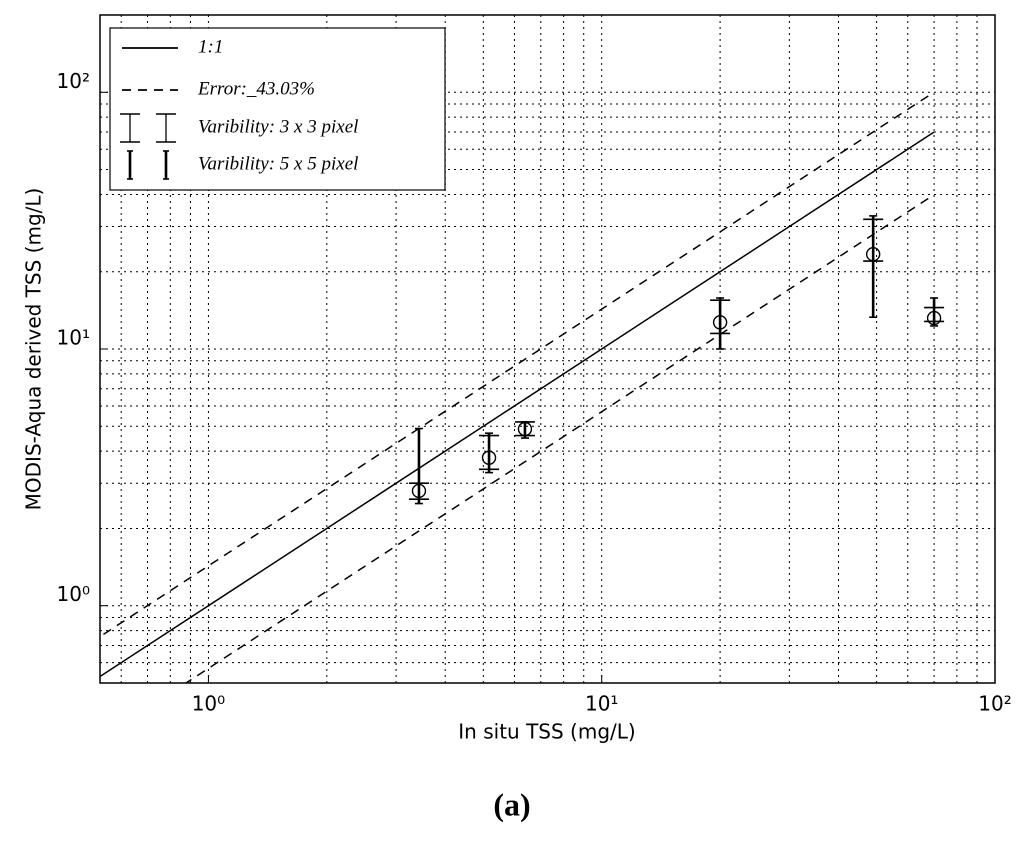  I want to click on legend-label: Varibility: 3 x 3 pixel, so click(278, 126).